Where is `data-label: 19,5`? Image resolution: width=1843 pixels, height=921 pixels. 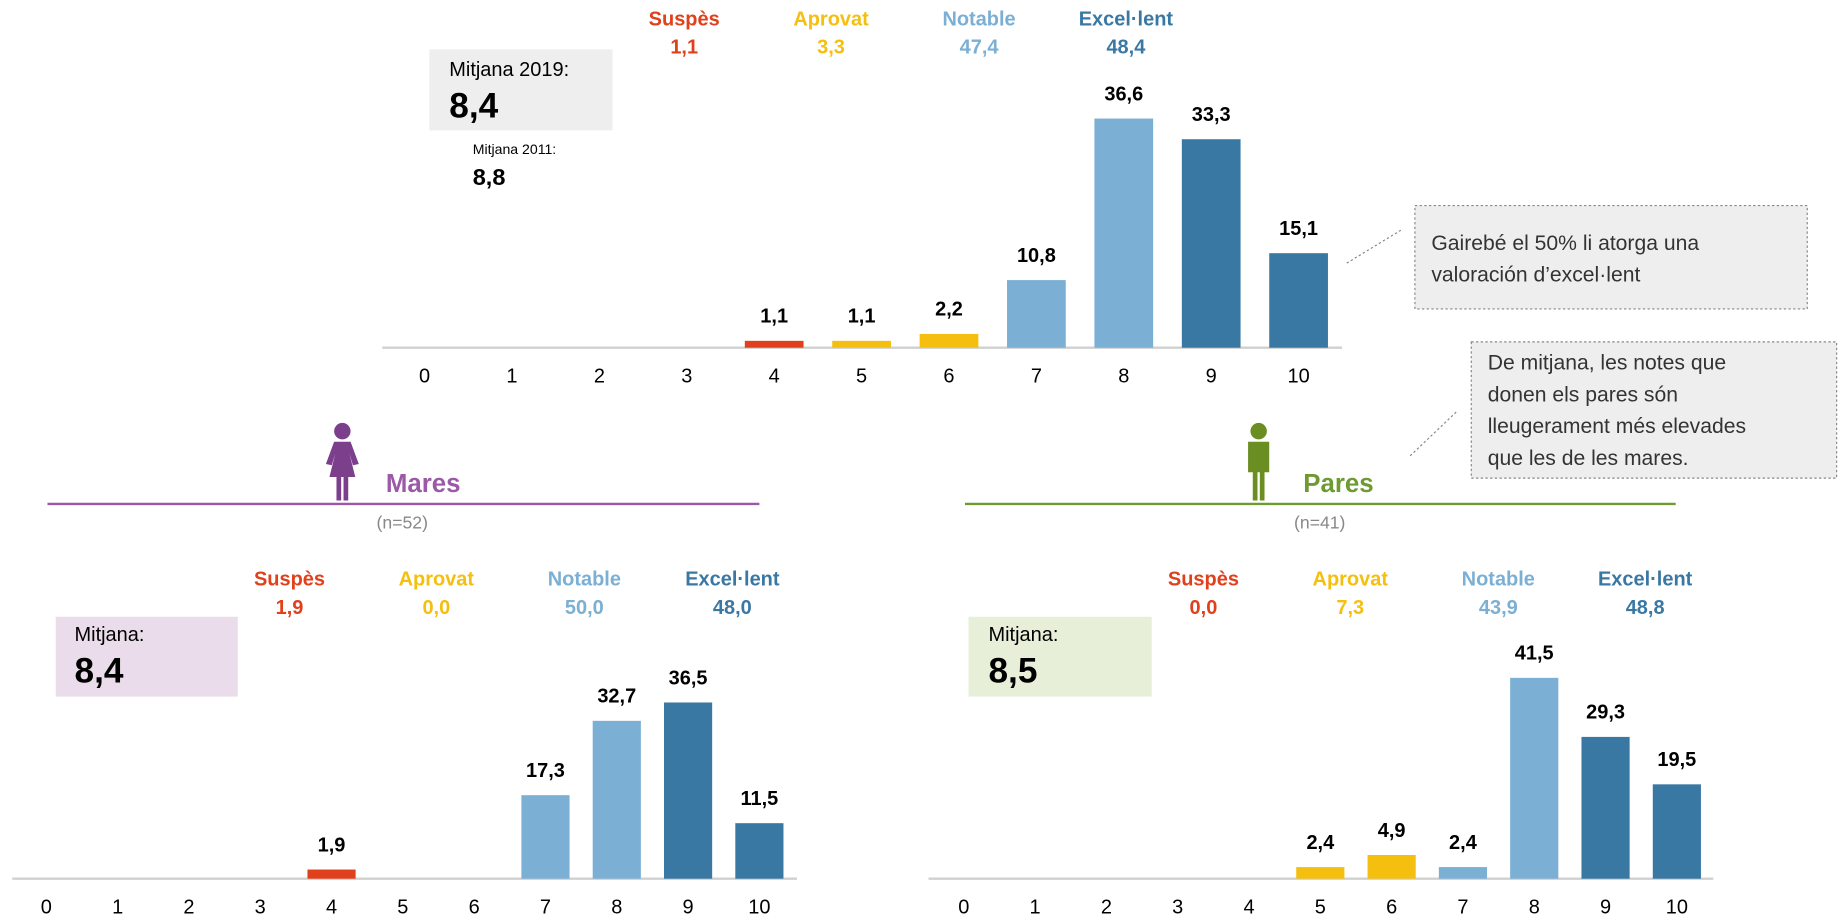
data-label: 19,5 is located at coordinates (1676, 760).